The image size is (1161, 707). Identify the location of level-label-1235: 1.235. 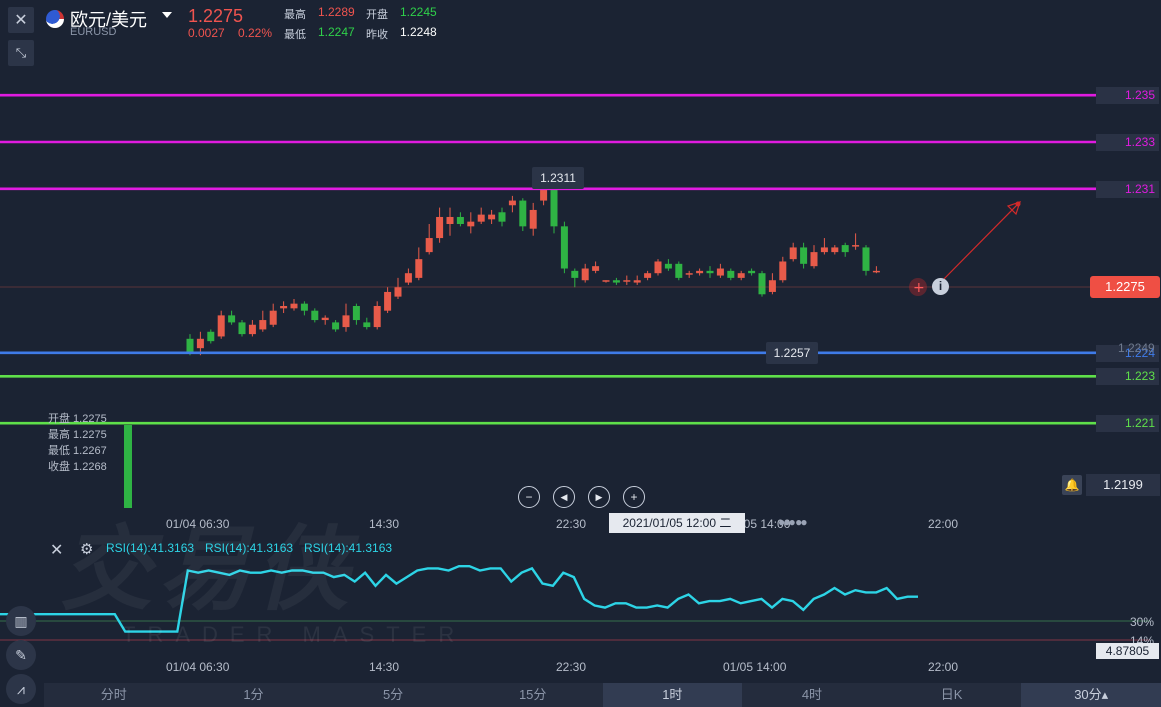
(1127, 96).